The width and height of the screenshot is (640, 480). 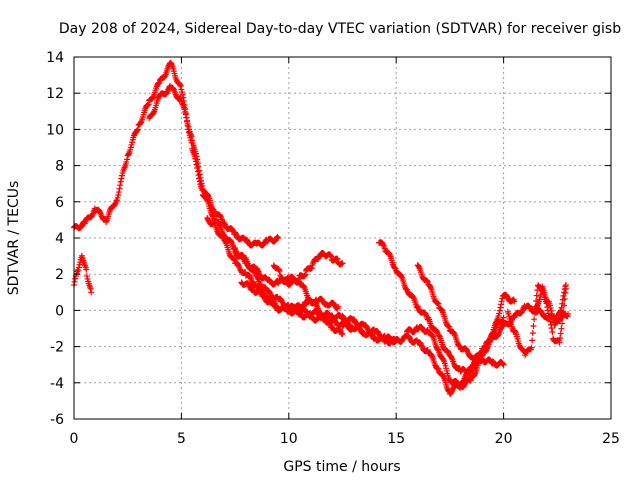 I want to click on x-tick-label: 10, so click(x=289, y=439).